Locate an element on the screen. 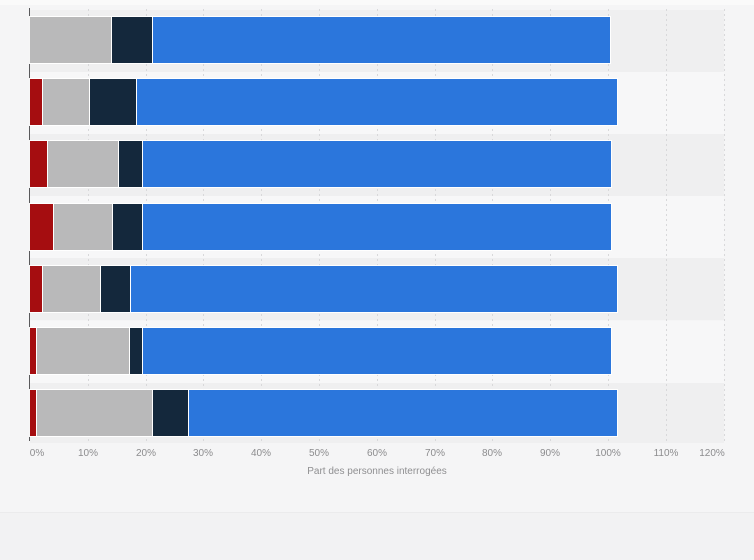  x-axis-tick-label: 80% is located at coordinates (492, 453).